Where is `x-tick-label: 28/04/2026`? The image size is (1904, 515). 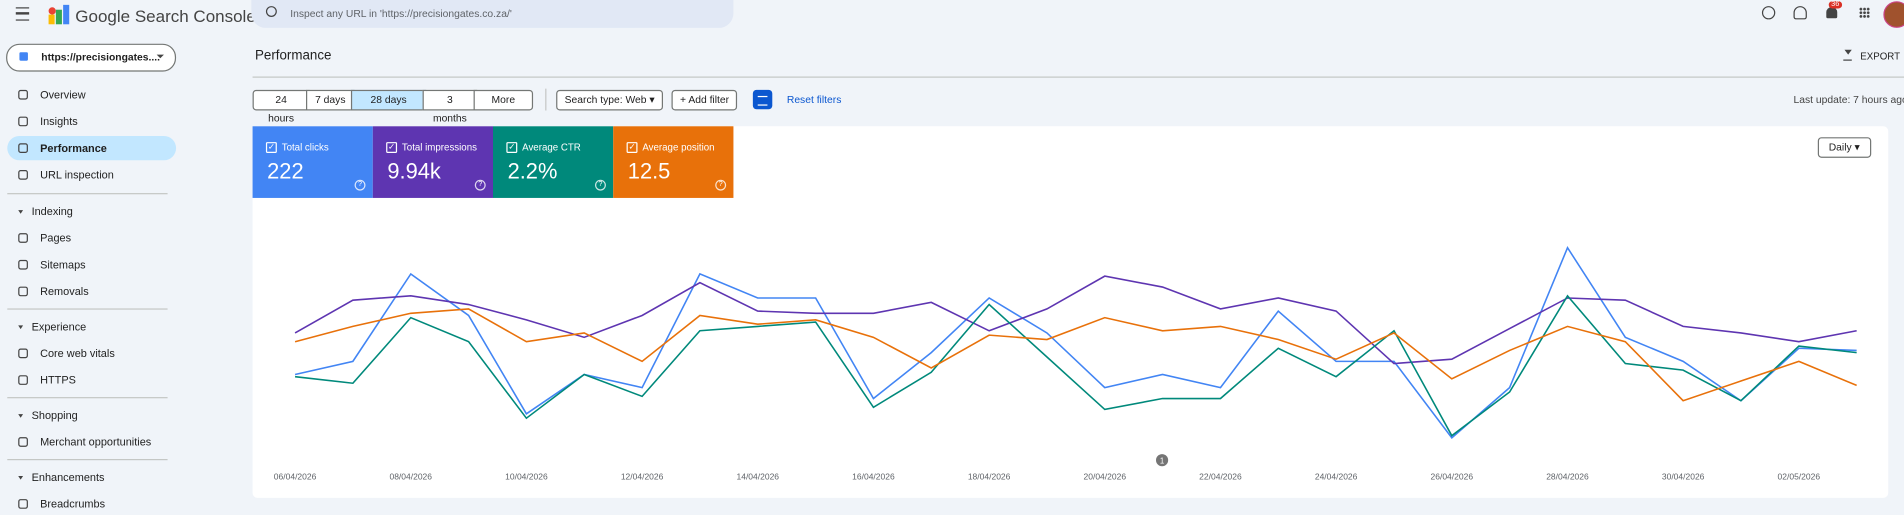
x-tick-label: 28/04/2026 is located at coordinates (1567, 477).